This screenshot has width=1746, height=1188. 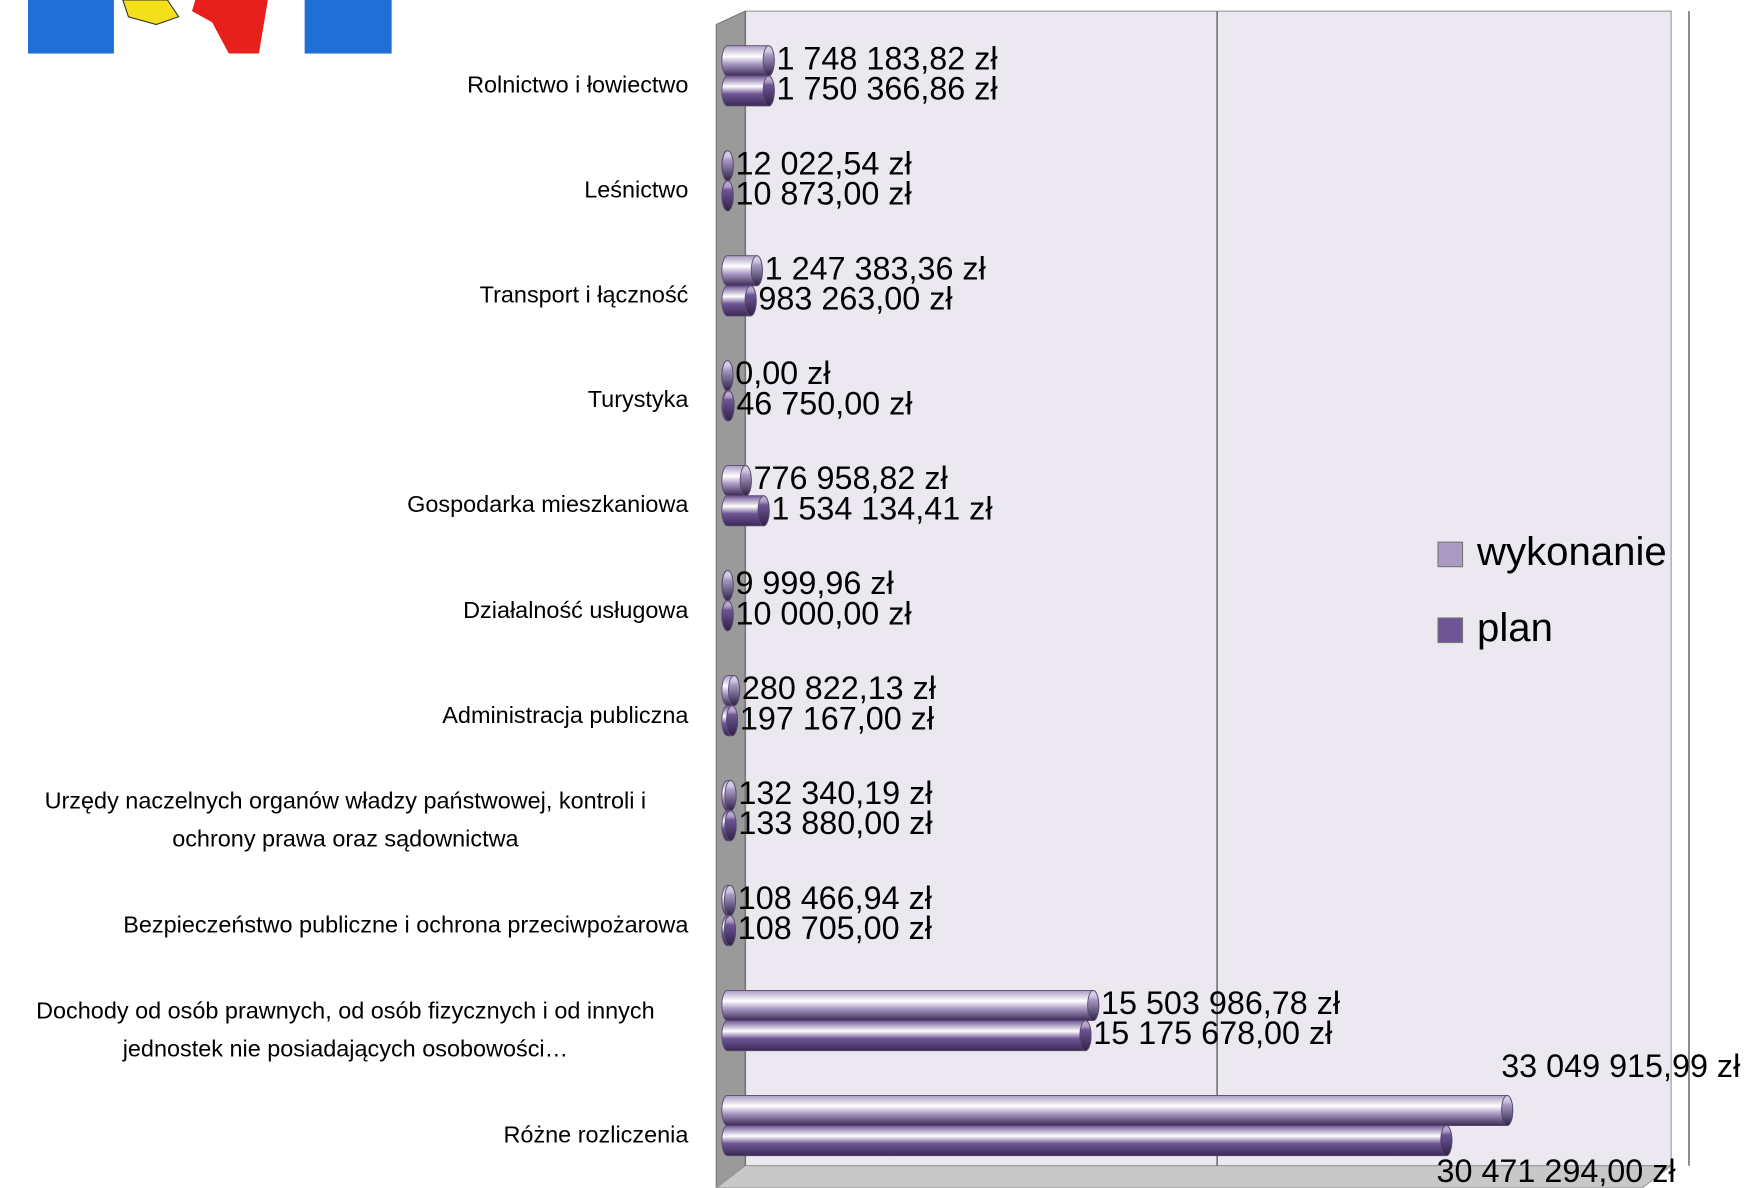 What do you see at coordinates (548, 505) in the screenshot?
I see `category-label: Gospodarka mieszkaniowa` at bounding box center [548, 505].